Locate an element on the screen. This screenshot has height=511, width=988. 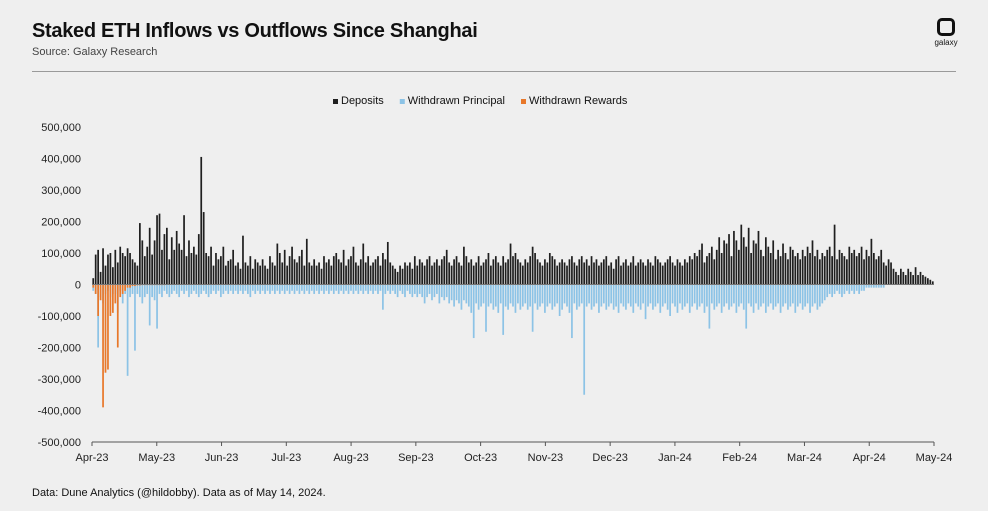
legend-label-withdrawn_rewards: Withdrawn Rewards is located at coordinates (578, 101).